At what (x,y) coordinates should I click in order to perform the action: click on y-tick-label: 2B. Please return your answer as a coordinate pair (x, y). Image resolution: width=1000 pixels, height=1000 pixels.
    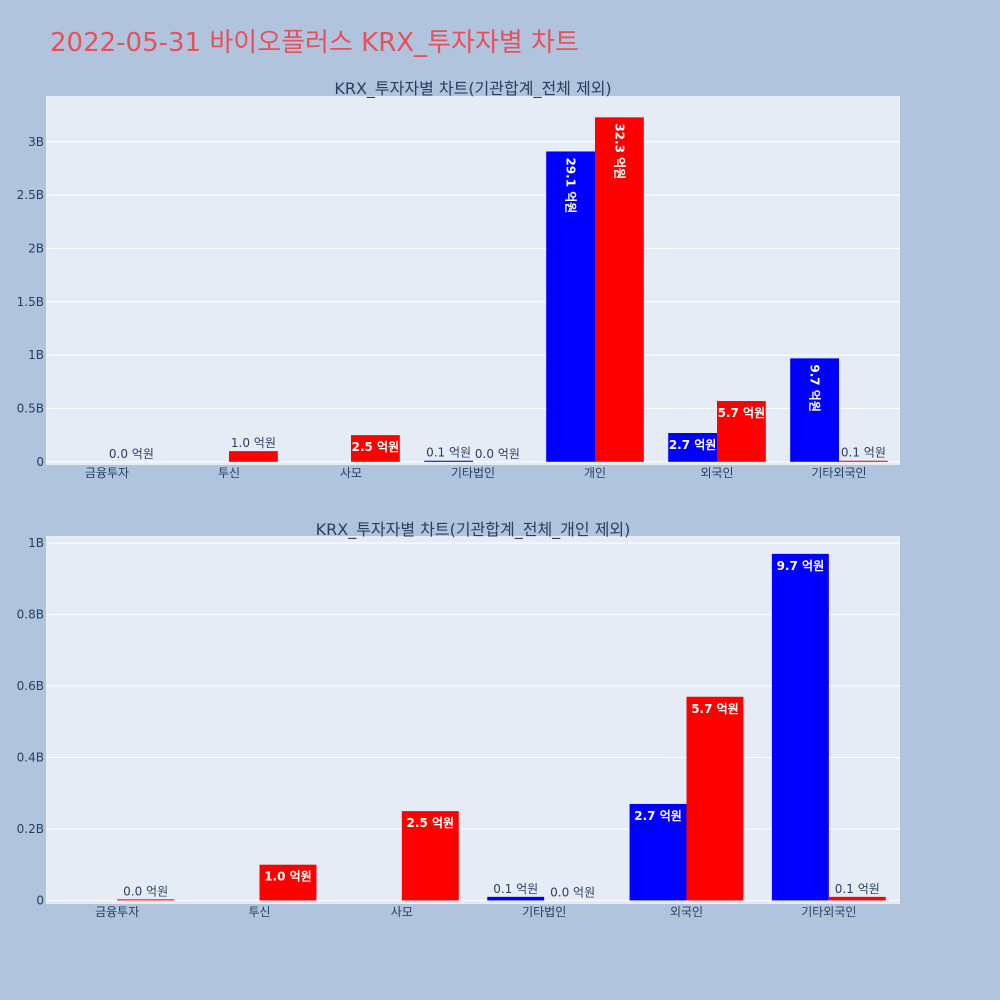
    Looking at the image, I should click on (36, 249).